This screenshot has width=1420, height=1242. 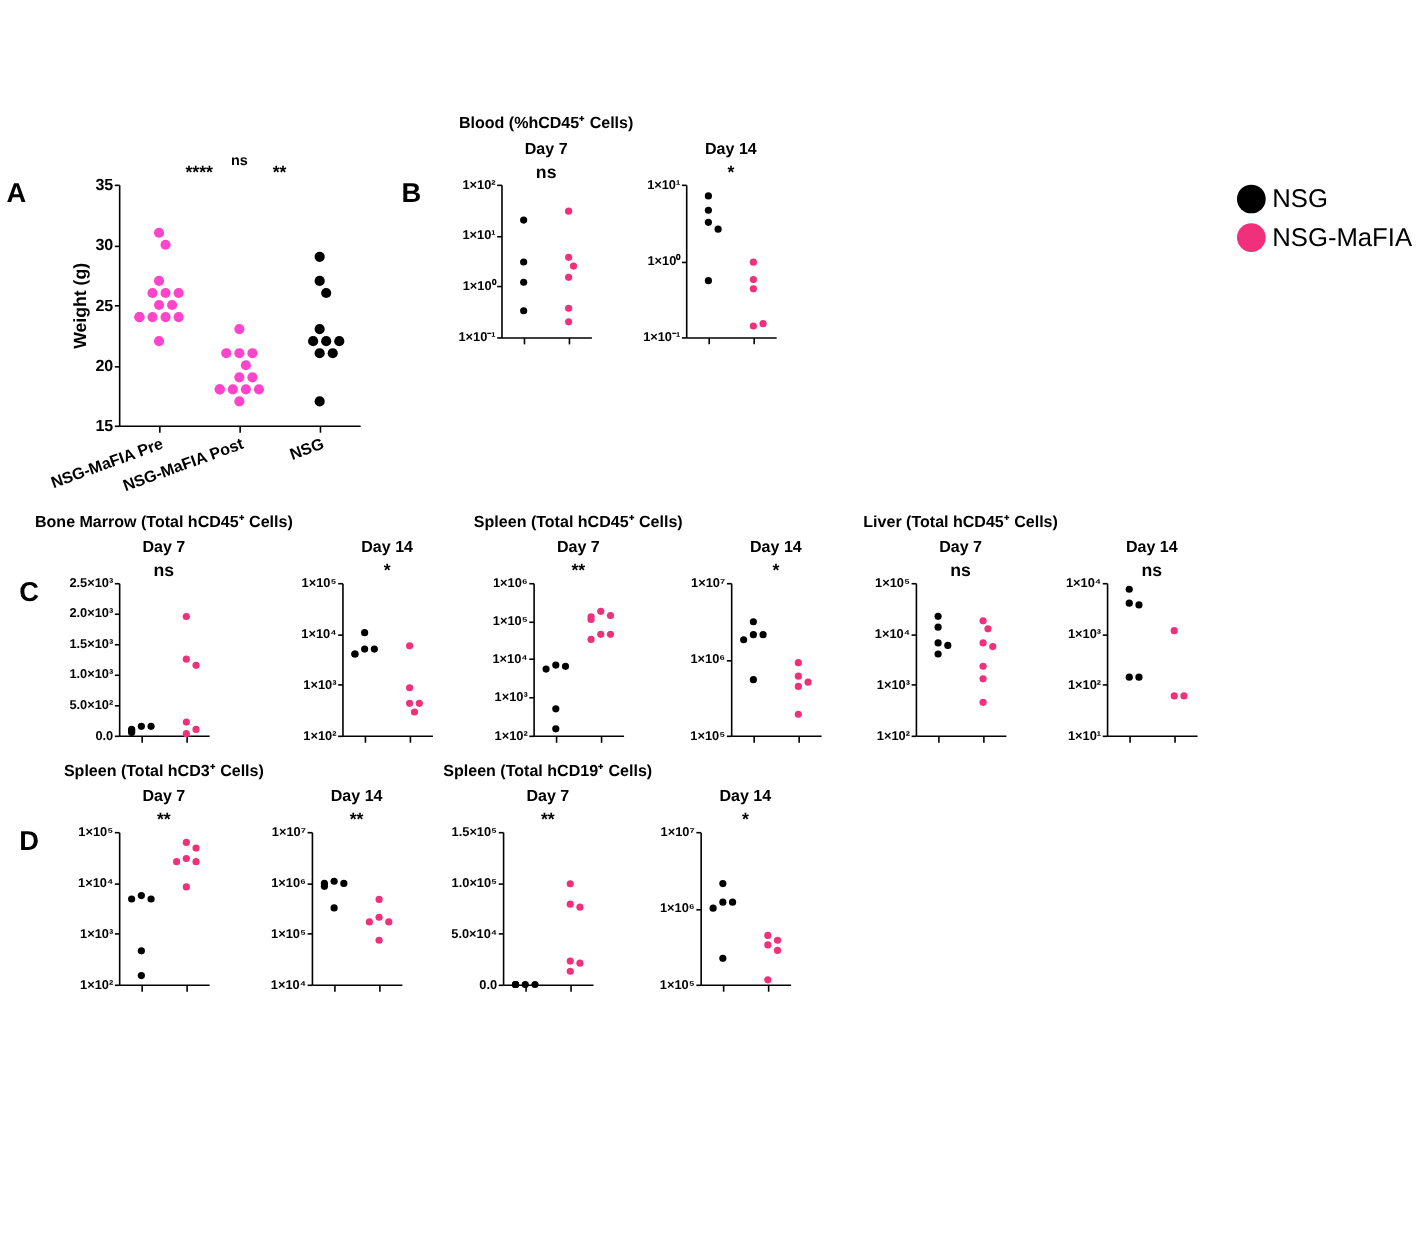 What do you see at coordinates (578, 521) in the screenshot?
I see `chart-title: Spleen (Total hCD45⁺ Cells)` at bounding box center [578, 521].